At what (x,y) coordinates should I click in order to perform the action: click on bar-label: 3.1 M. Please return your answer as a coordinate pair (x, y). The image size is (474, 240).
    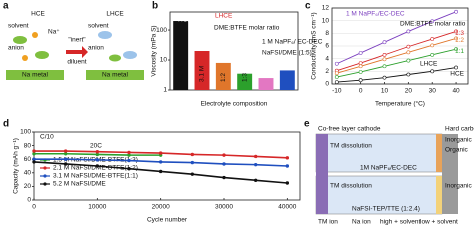
    Looking at the image, I should click on (202, 74).